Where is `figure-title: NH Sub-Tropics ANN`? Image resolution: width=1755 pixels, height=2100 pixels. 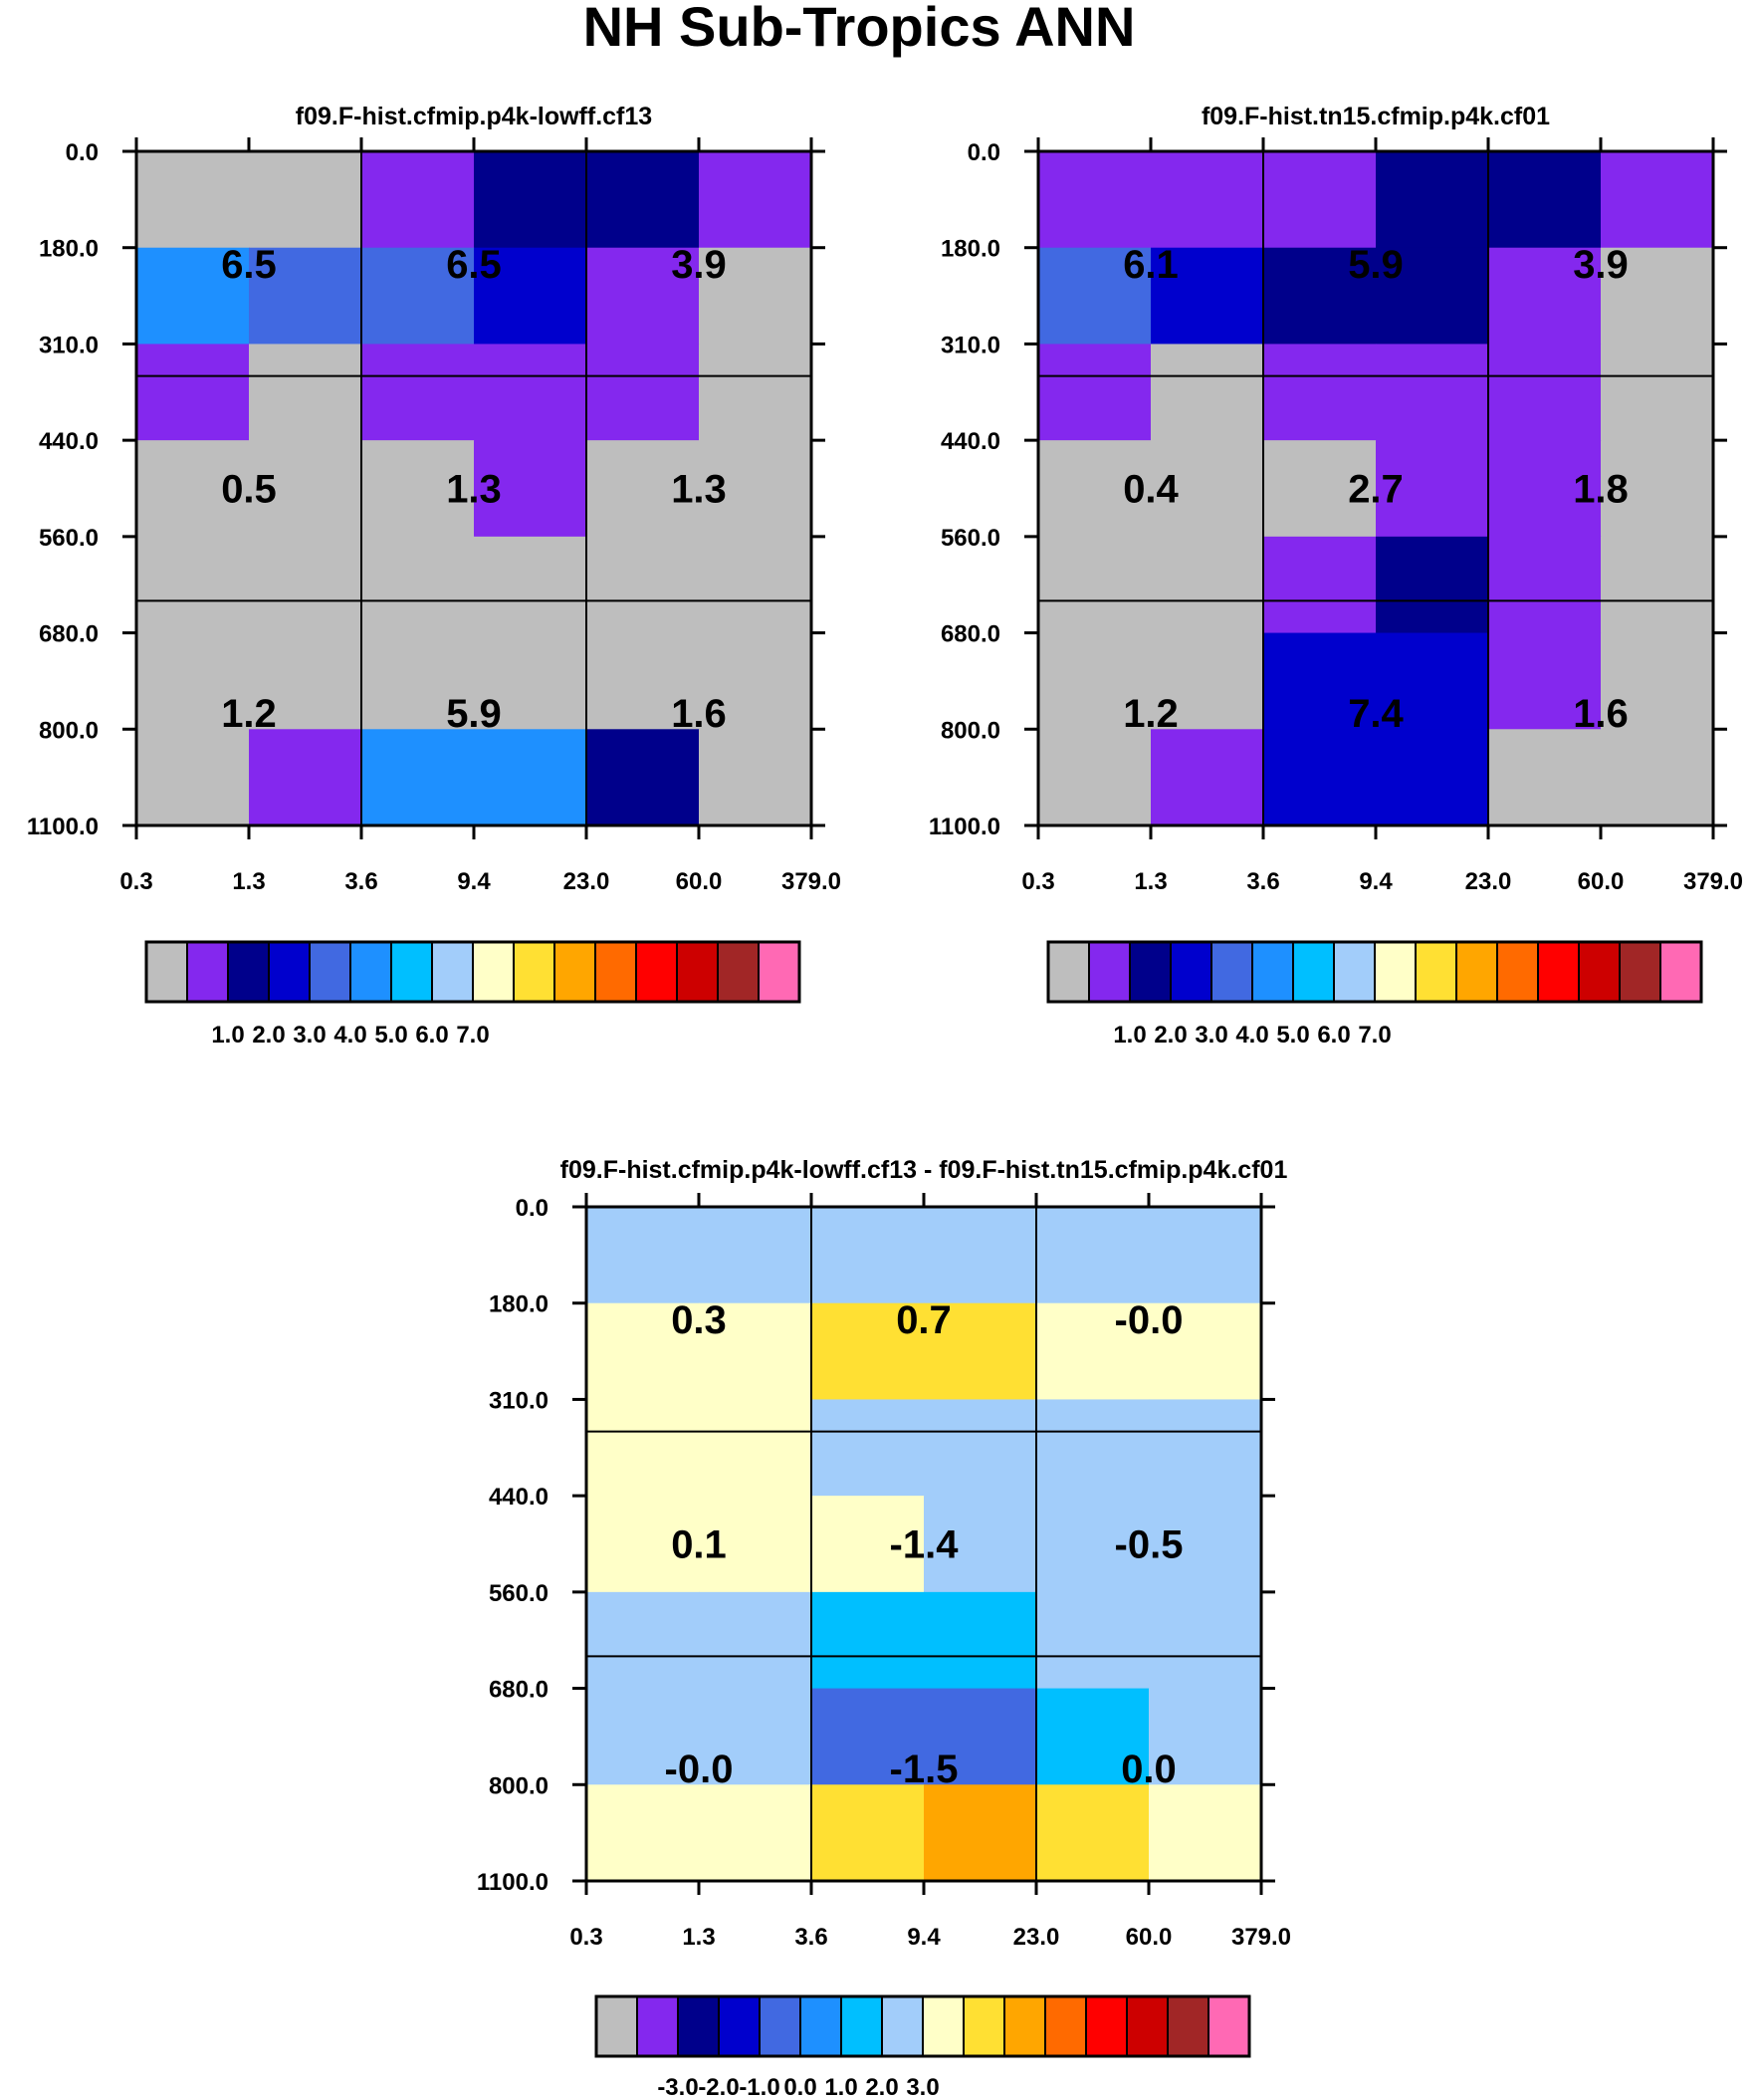
figure-title: NH Sub-Tropics ANN is located at coordinates (859, 29).